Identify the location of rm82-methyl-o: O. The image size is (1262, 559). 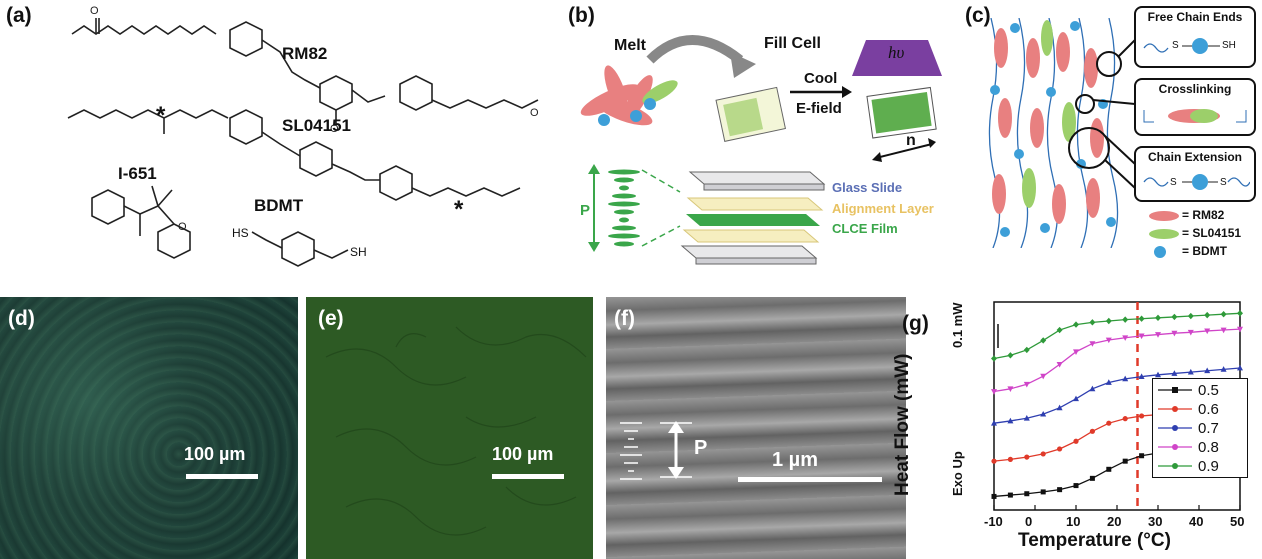
(334, 129).